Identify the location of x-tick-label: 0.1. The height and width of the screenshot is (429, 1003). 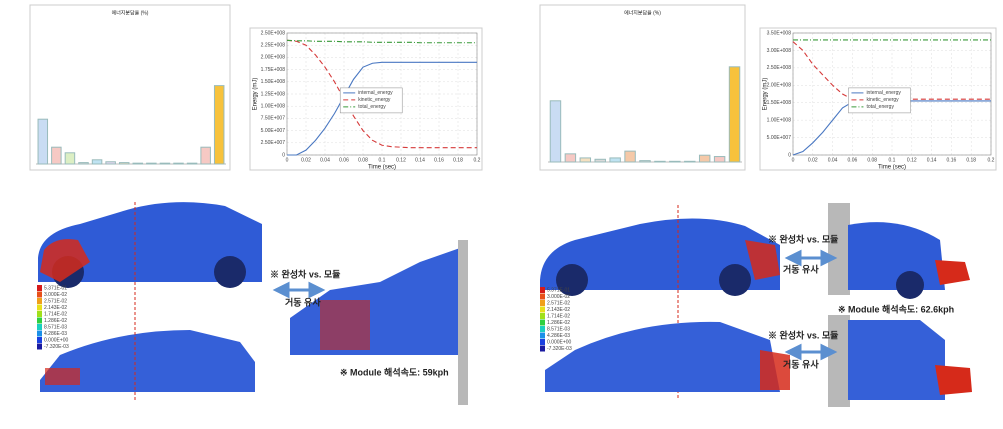
(892, 160).